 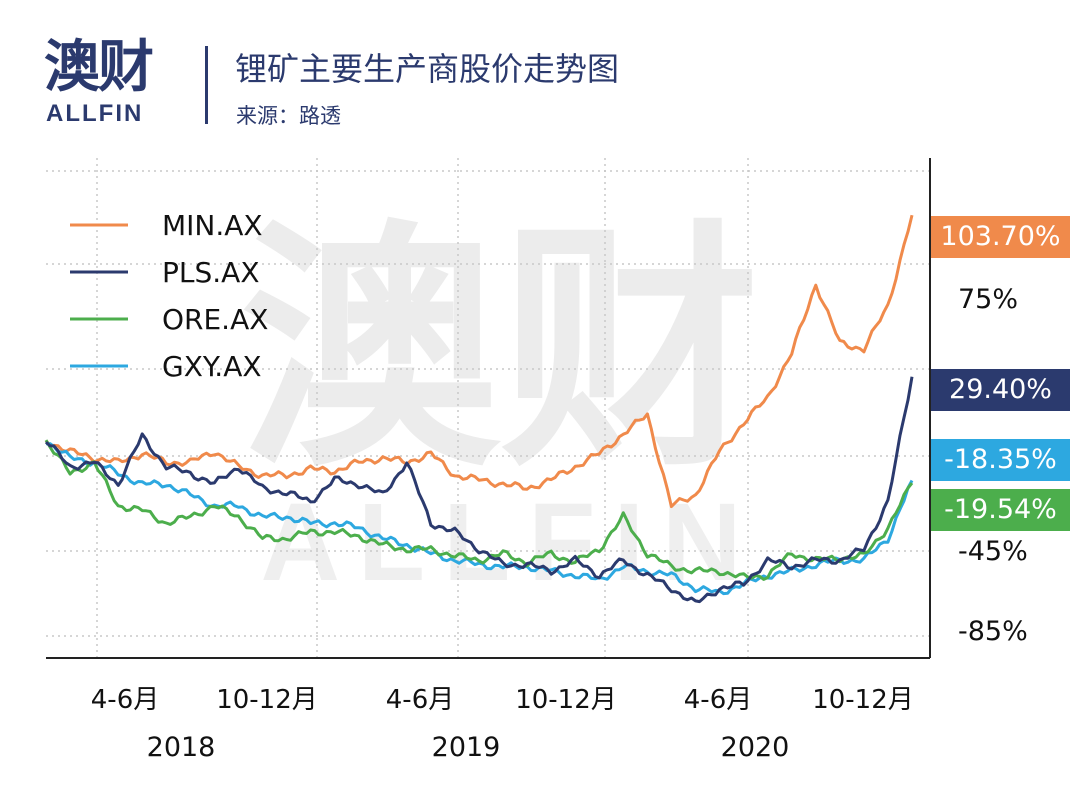 I want to click on end-label-ore: -19.54%, so click(x=1000, y=510).